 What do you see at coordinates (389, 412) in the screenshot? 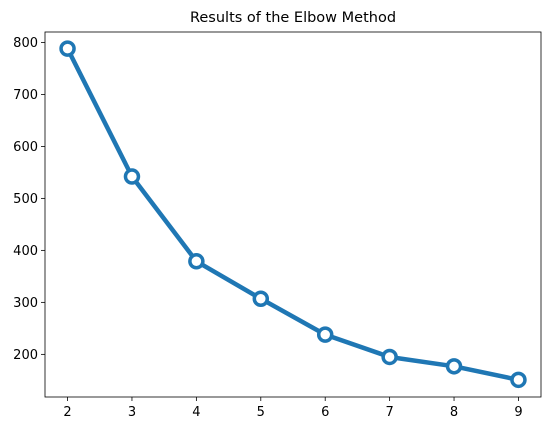
I see `x-tick-label: 7` at bounding box center [389, 412].